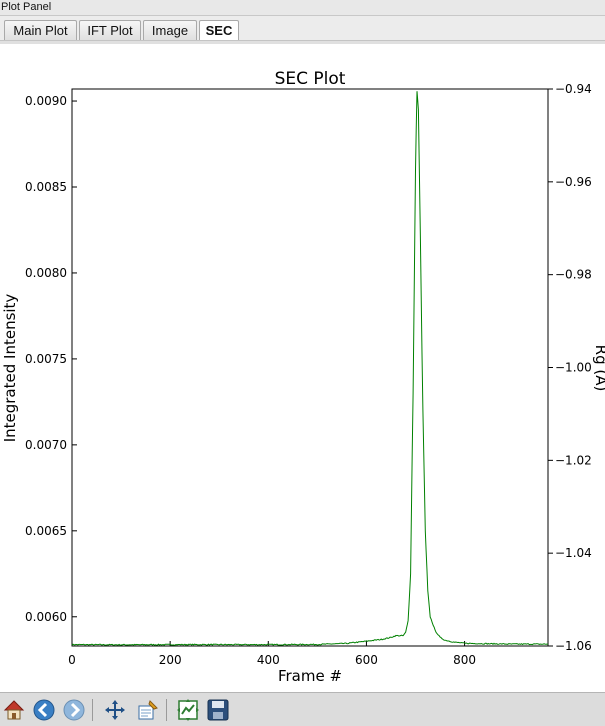  What do you see at coordinates (573, 275) in the screenshot?
I see `y2-tick-label: −0.98` at bounding box center [573, 275].